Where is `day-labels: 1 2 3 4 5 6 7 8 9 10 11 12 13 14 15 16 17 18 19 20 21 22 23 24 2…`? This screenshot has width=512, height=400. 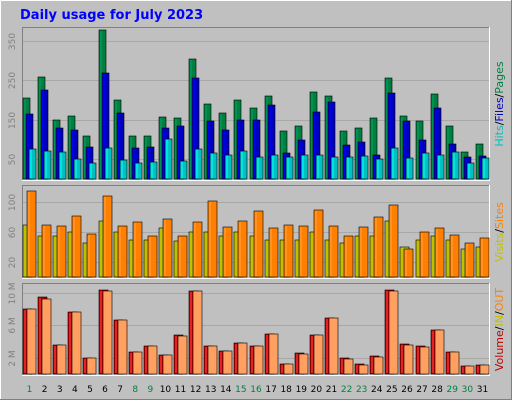 day-labels: 1 2 3 4 5 6 7 8 9 10 11 12 13 14 15 16 17 18 19 20 21 22 23 24 2… is located at coordinates (257, 390).